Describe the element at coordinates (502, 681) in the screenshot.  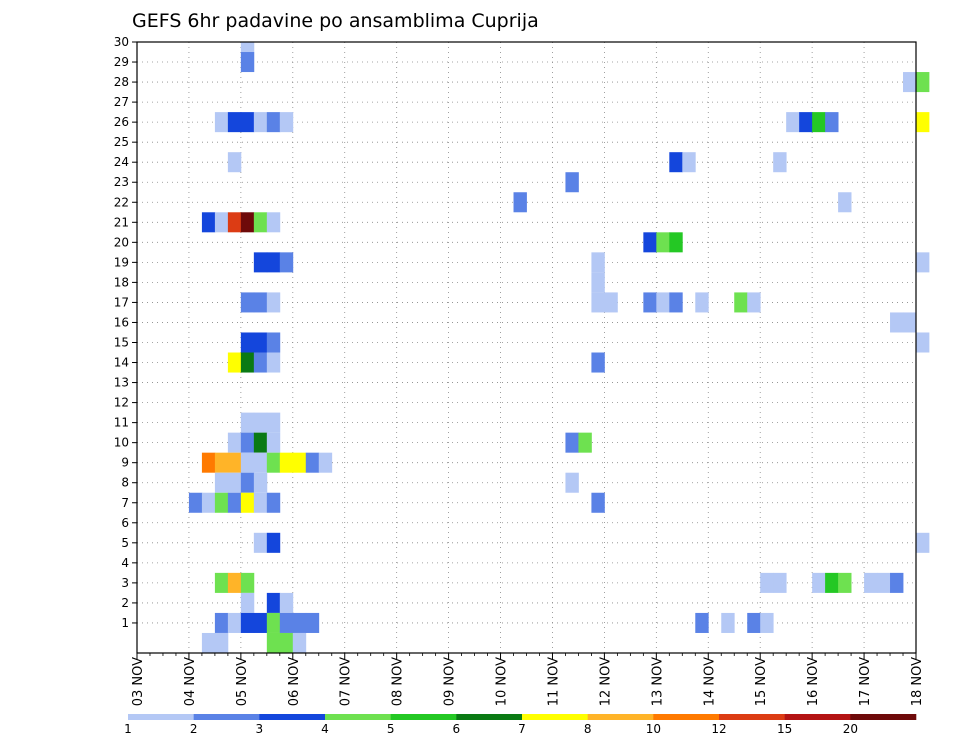
I see `x-tick-label: 10 NOV` at that location.